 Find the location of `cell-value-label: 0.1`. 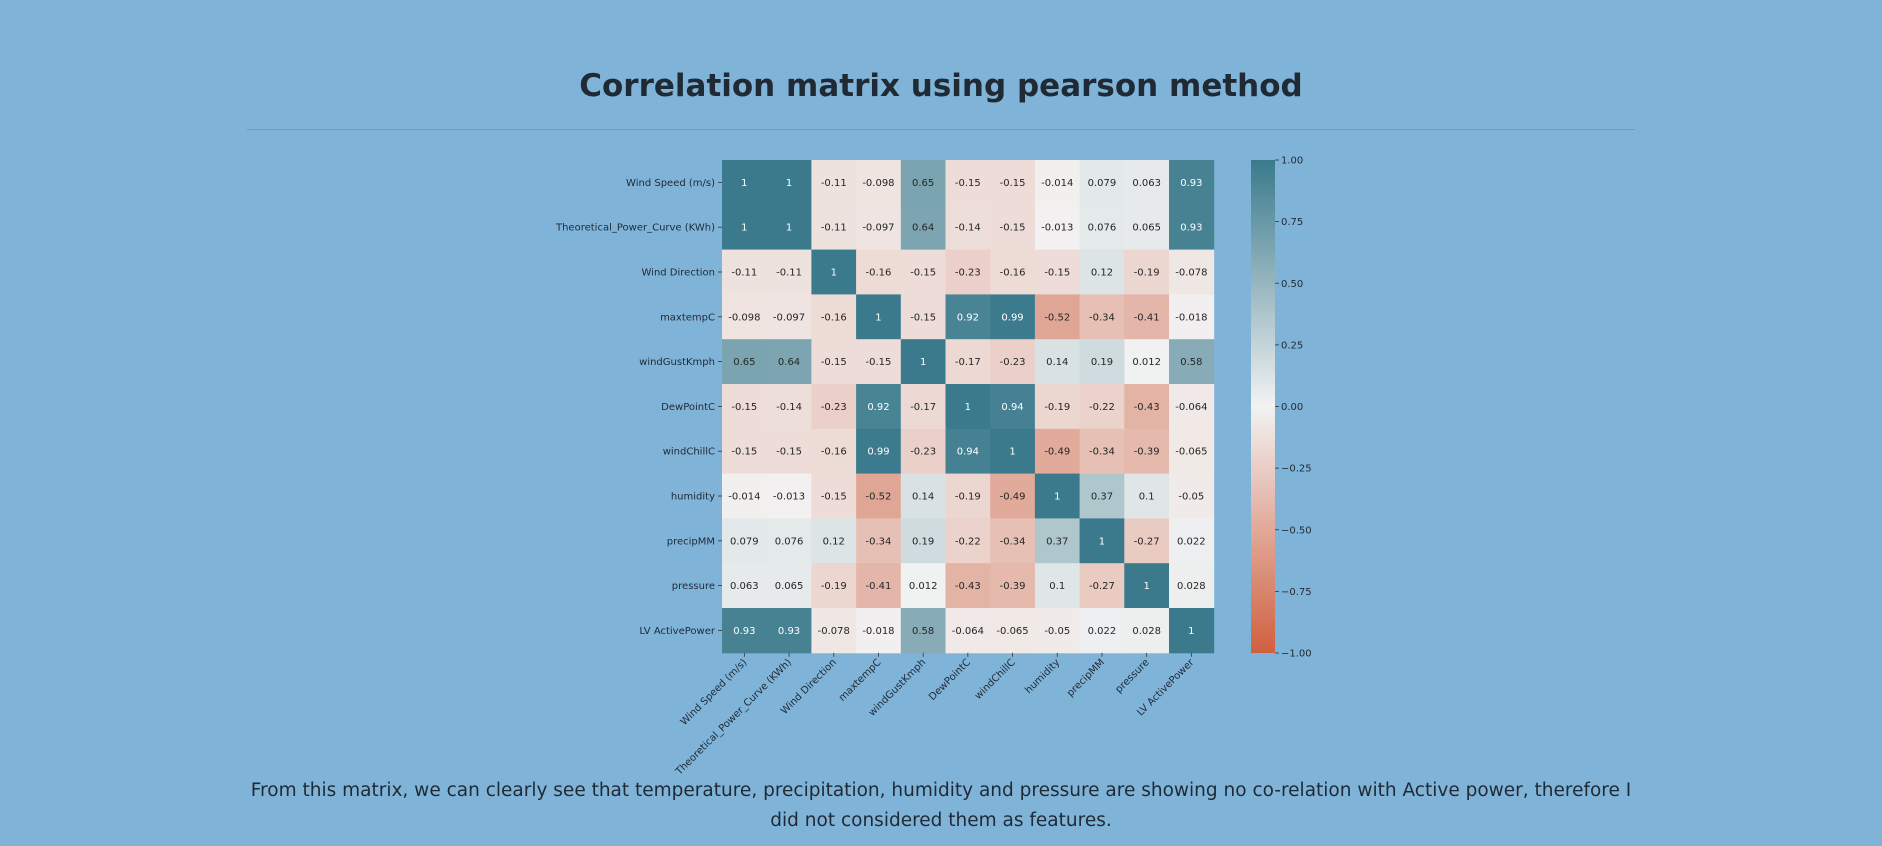

cell-value-label: 0.1 is located at coordinates (1057, 586).